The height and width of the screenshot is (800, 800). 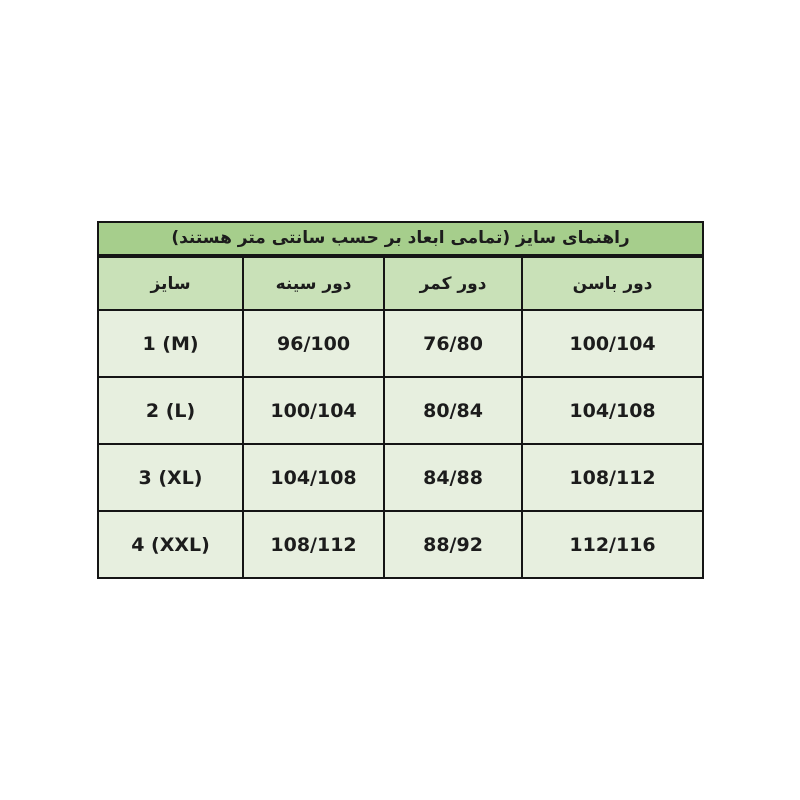 I want to click on table-row-size-xl: 108/112 84/88 104/108 3 (XL), so click(x=400, y=477).